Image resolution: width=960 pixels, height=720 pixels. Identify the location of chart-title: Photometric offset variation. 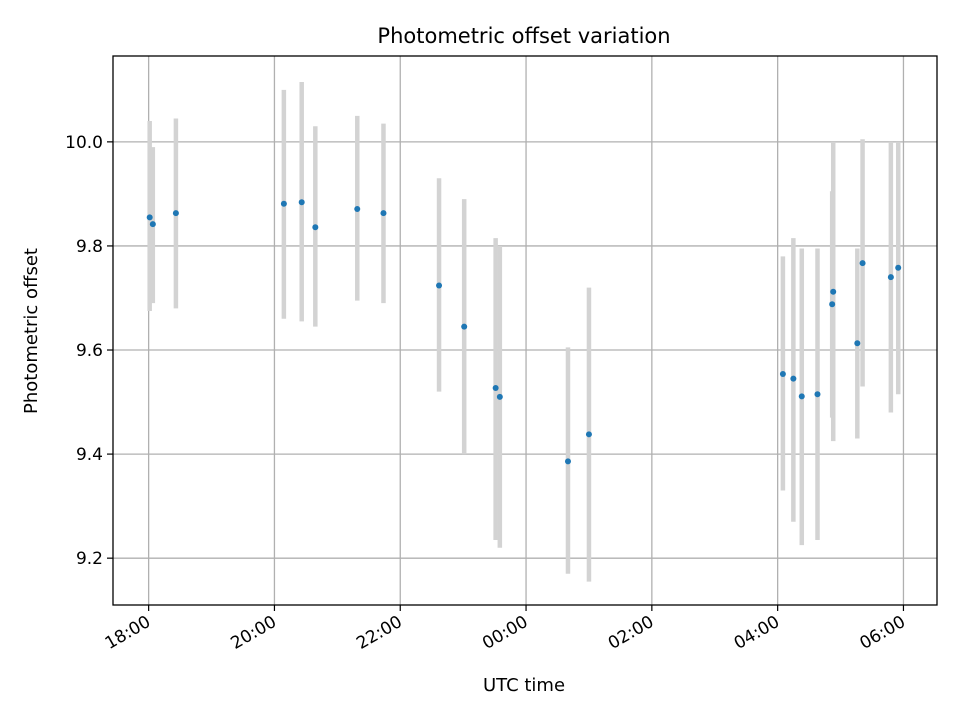
(523, 36).